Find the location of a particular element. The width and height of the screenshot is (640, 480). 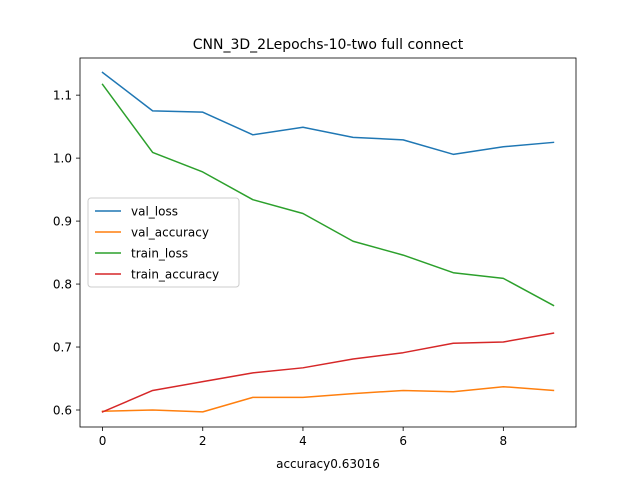

x-tick-label: 0 is located at coordinates (103, 441).